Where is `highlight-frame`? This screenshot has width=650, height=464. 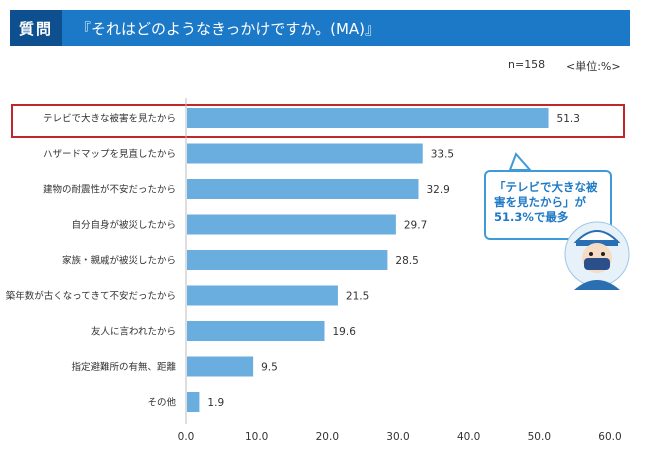
highlight-frame is located at coordinates (318, 121).